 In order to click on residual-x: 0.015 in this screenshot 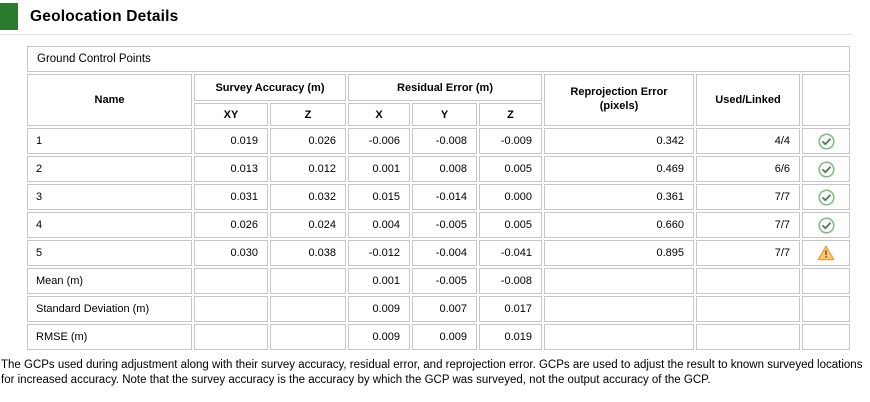, I will do `click(379, 197)`.